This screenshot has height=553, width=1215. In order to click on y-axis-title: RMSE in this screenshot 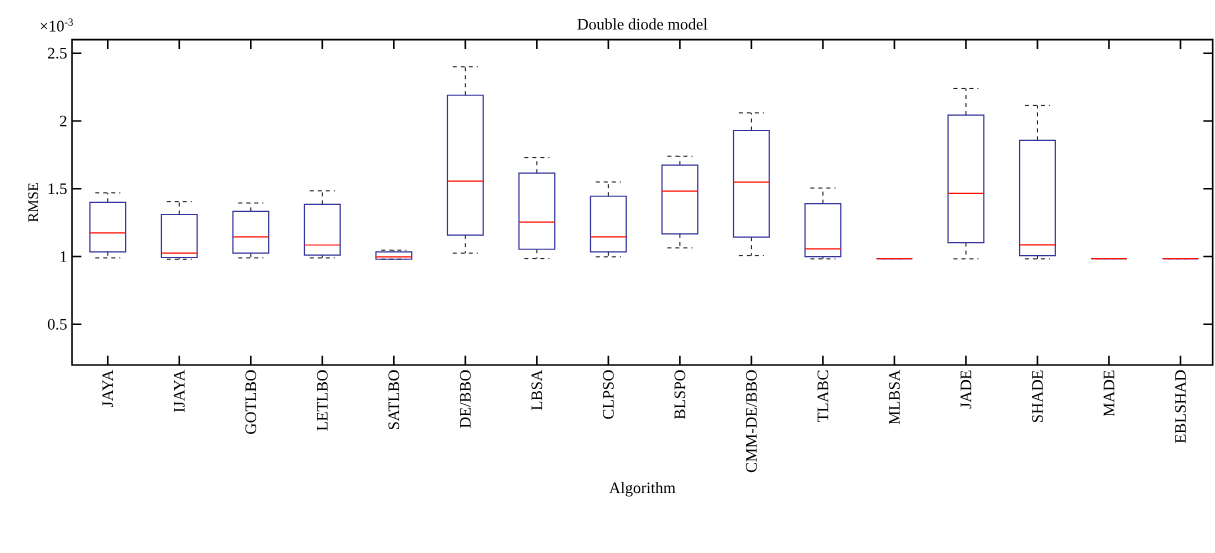, I will do `click(33, 202)`.